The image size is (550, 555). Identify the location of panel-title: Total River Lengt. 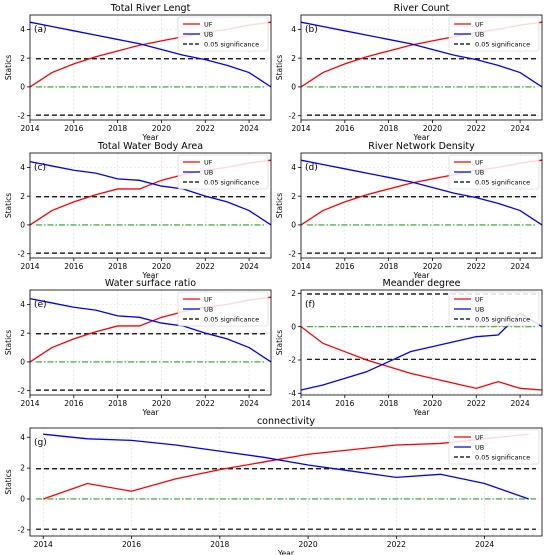
(150, 8).